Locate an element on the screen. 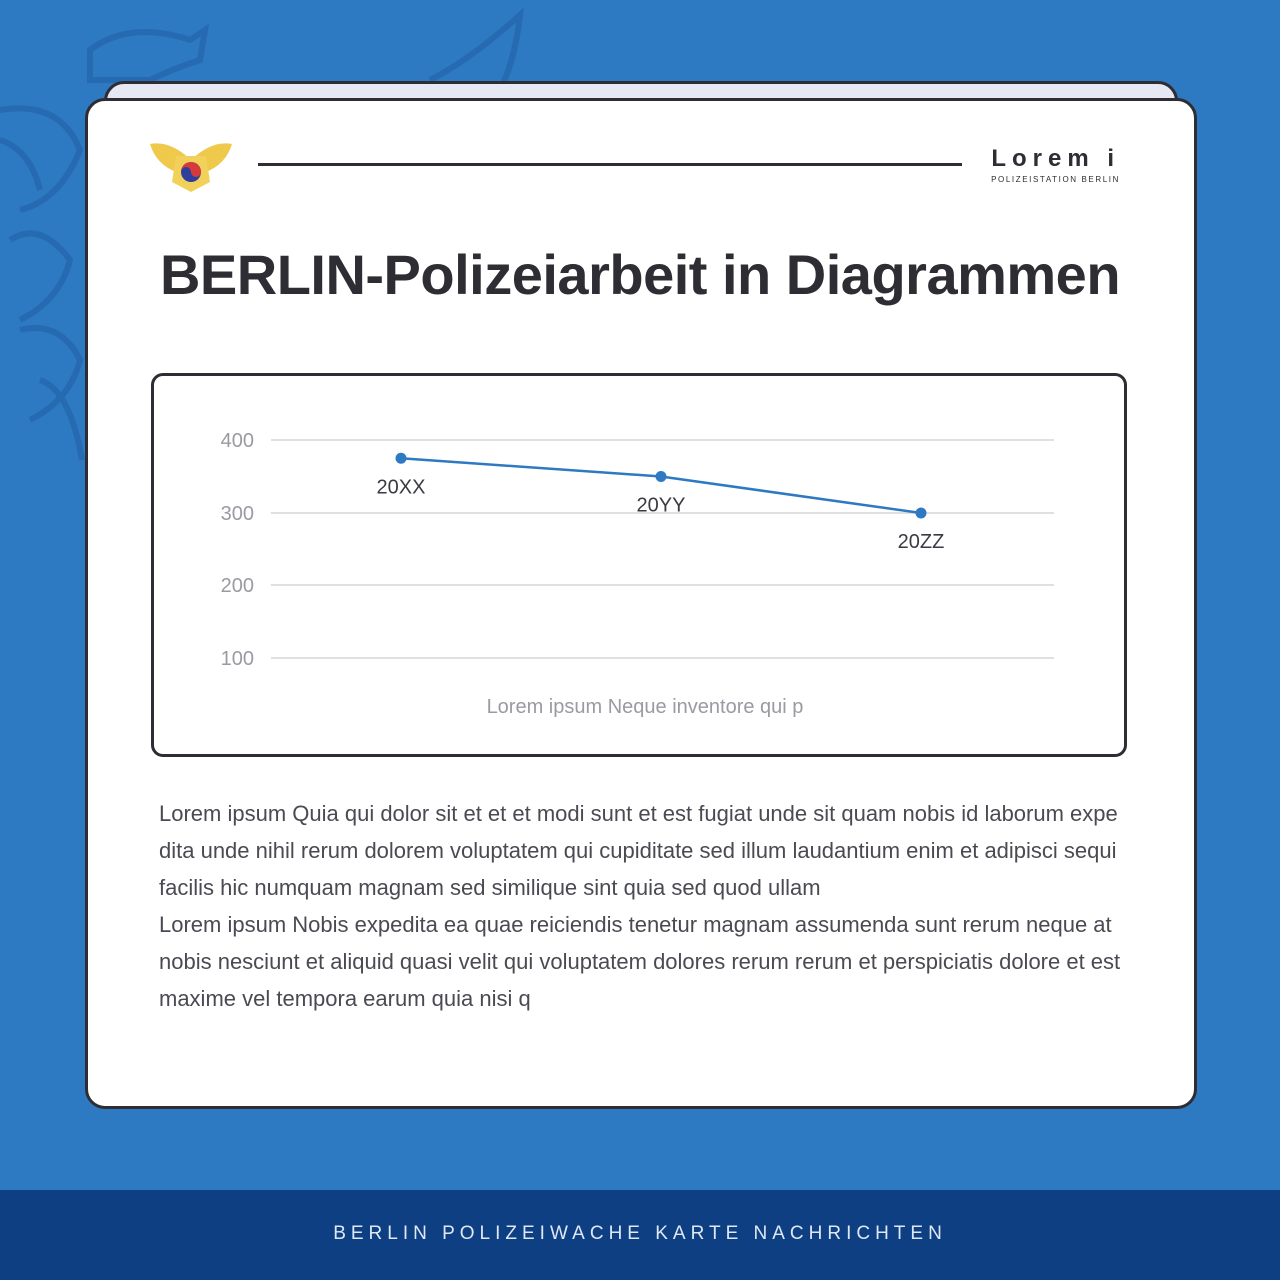  y-tick-label: 400 is located at coordinates (237, 441).